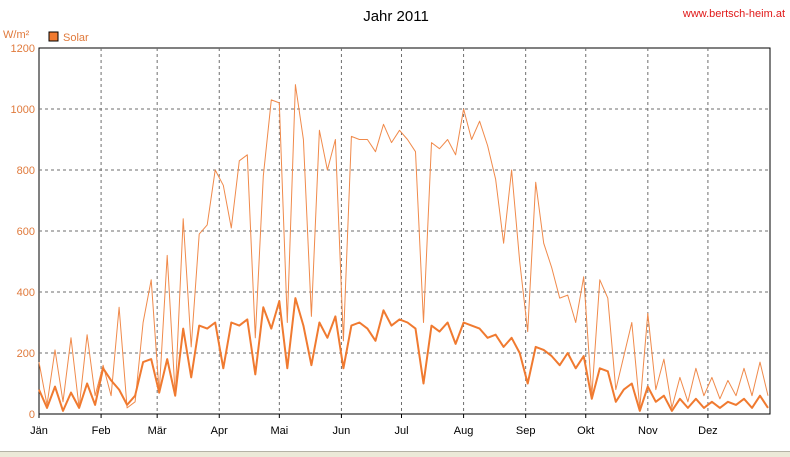 This screenshot has width=790, height=457. What do you see at coordinates (374, 425) in the screenshot?
I see `x-axis-ticks: Jän Feb Mär Apr Mai Jun Jul Aug Sep Okt Nov Dez` at bounding box center [374, 425].